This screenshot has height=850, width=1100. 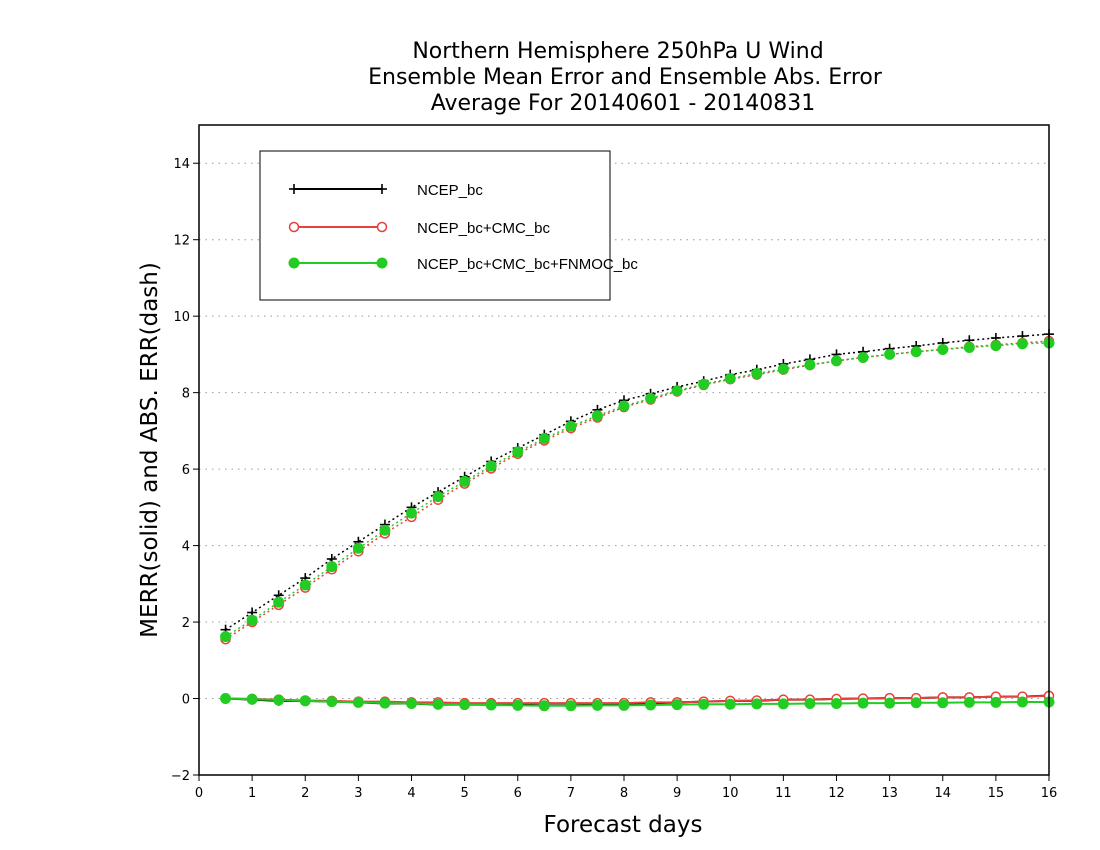 I want to click on y-tick-label: 4, so click(x=186, y=547).